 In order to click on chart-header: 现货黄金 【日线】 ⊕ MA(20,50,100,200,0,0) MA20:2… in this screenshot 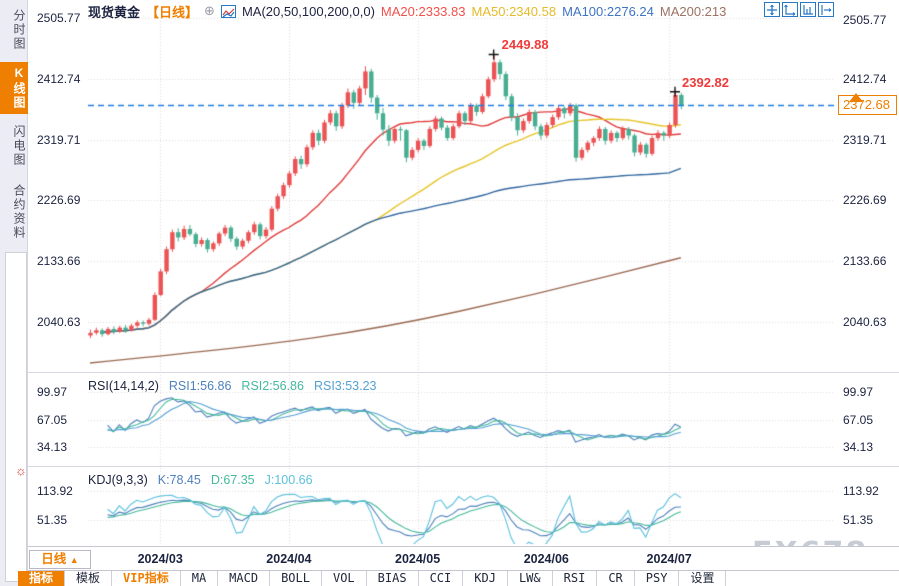, I will do `click(407, 11)`.